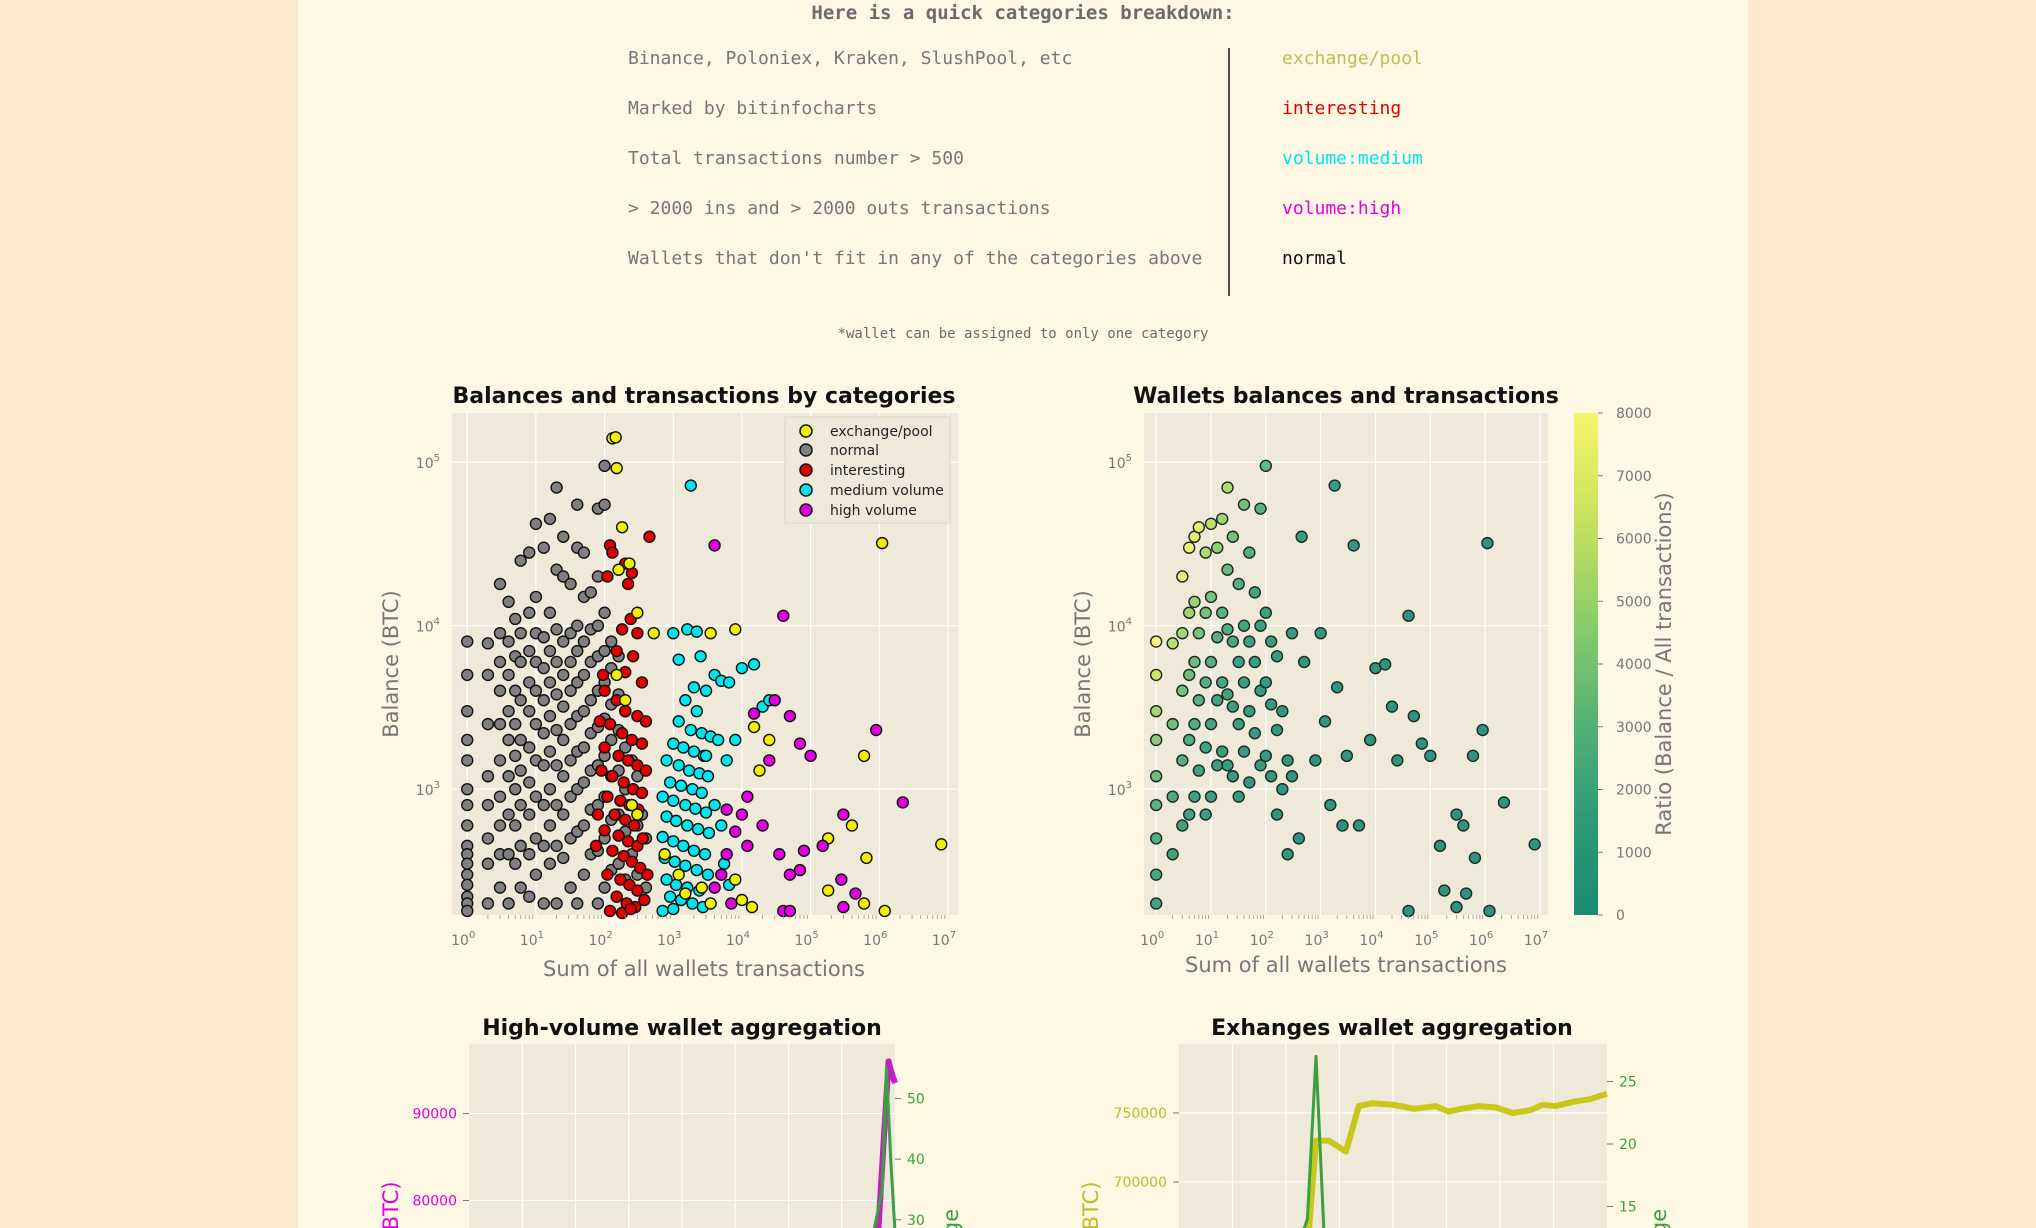 This screenshot has height=1228, width=2036. I want to click on x-tick-exponent: 1, so click(541, 935).